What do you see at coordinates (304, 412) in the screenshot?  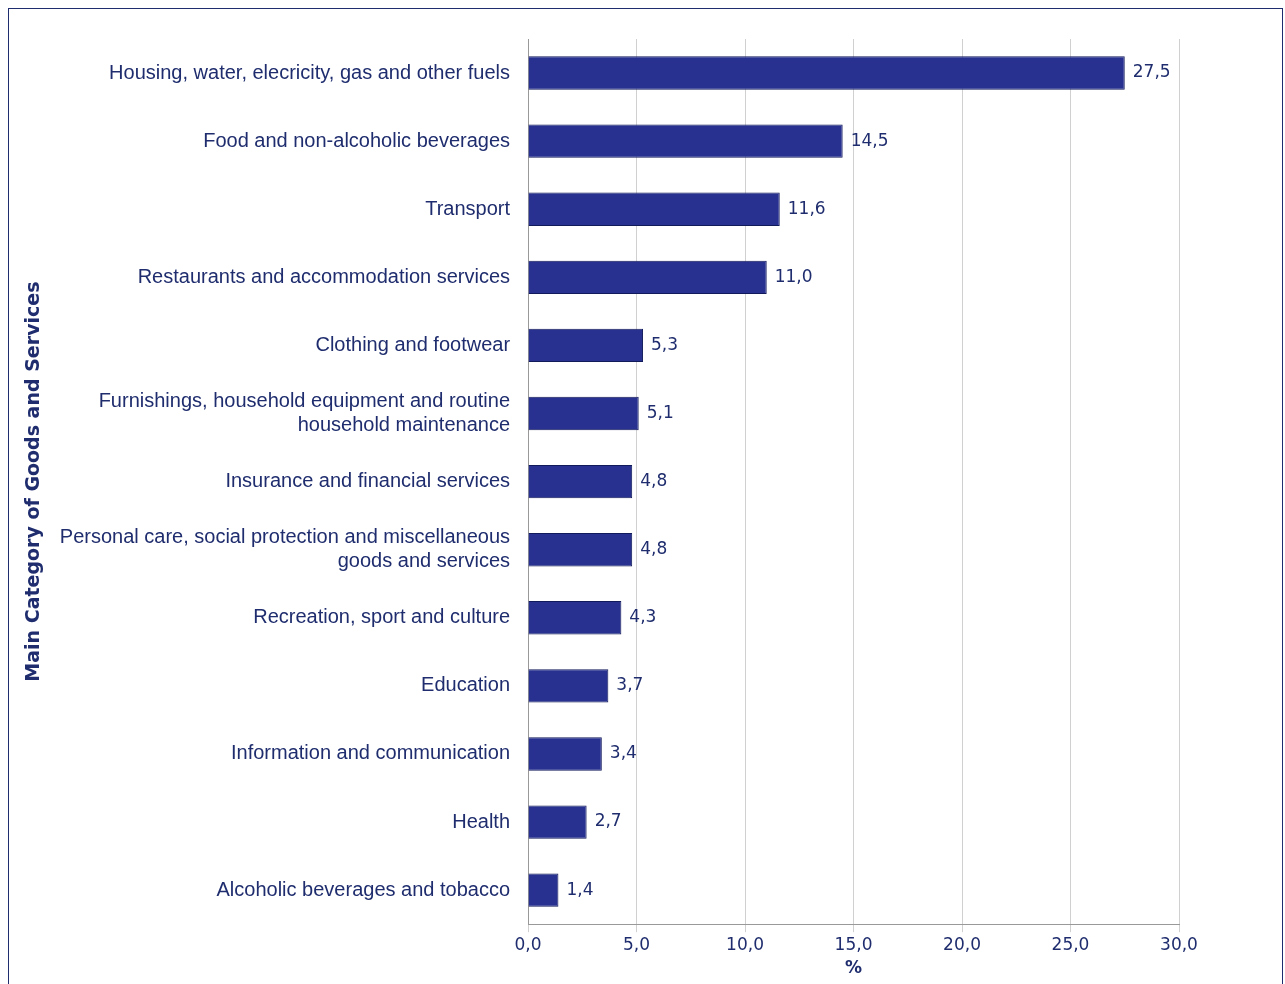 I see `y-tick-label: Furnishings, household equipment and routine household maintenance` at bounding box center [304, 412].